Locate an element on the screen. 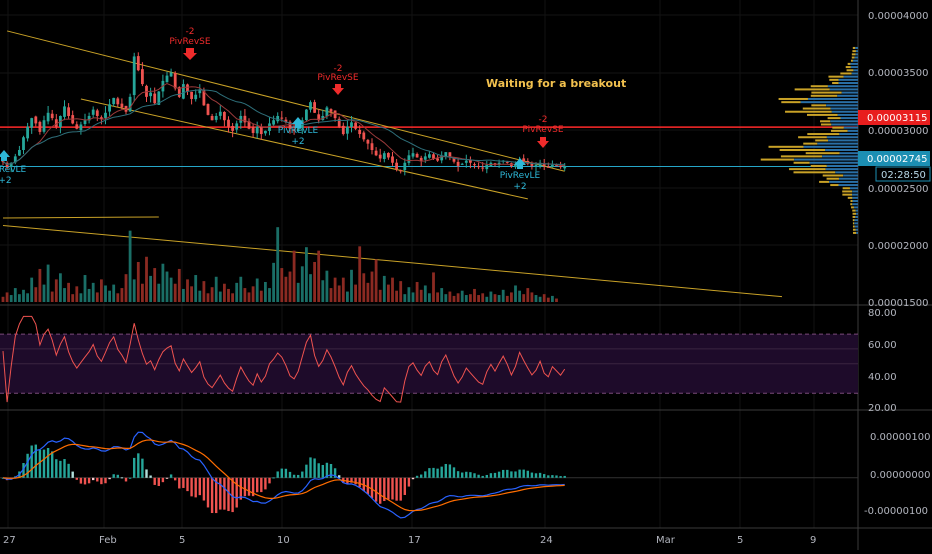  moving-averages is located at coordinates (283, 124).